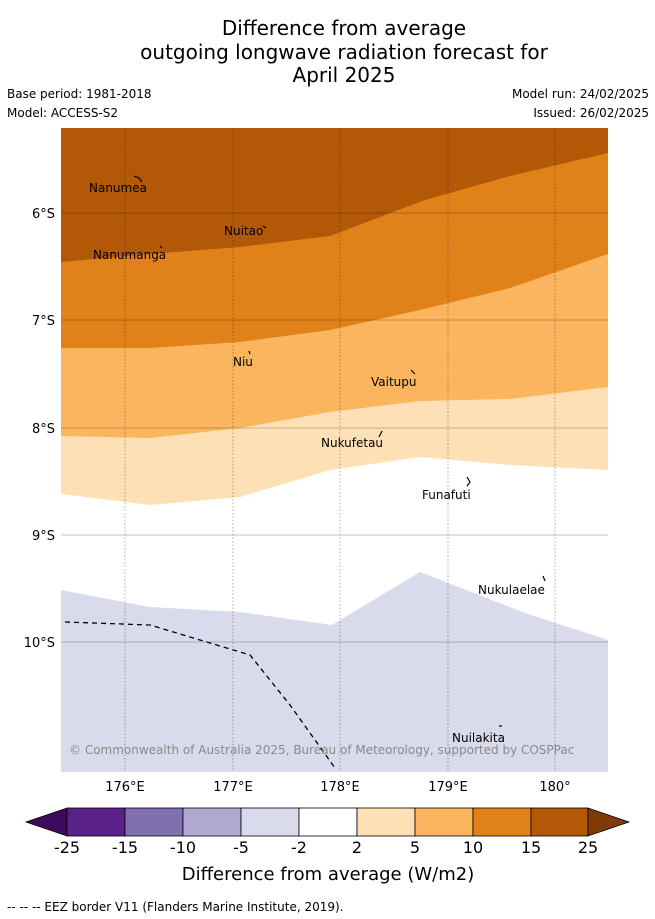 This screenshot has width=655, height=919. Describe the element at coordinates (446, 495) in the screenshot. I see `place-label: Funafuti` at that location.